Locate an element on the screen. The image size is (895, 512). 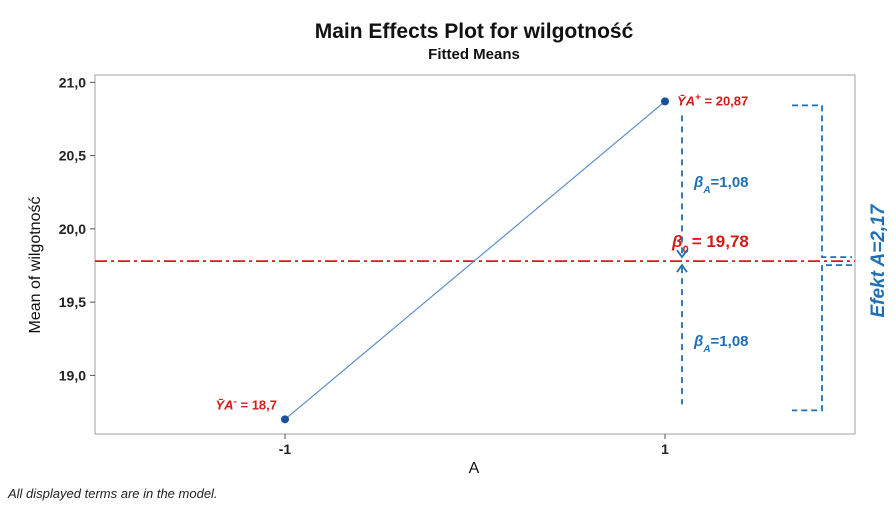
x-tick-label: -1 is located at coordinates (285, 449).